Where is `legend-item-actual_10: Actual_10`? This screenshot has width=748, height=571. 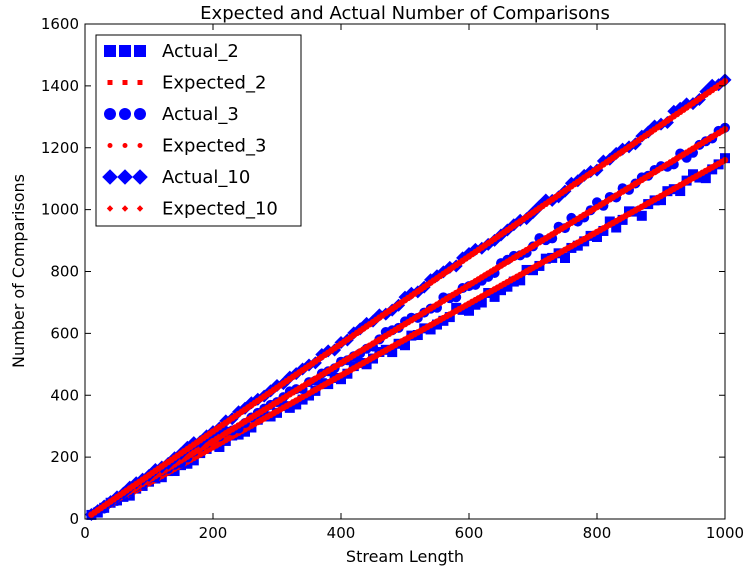 legend-item-actual_10: Actual_10 is located at coordinates (176, 177).